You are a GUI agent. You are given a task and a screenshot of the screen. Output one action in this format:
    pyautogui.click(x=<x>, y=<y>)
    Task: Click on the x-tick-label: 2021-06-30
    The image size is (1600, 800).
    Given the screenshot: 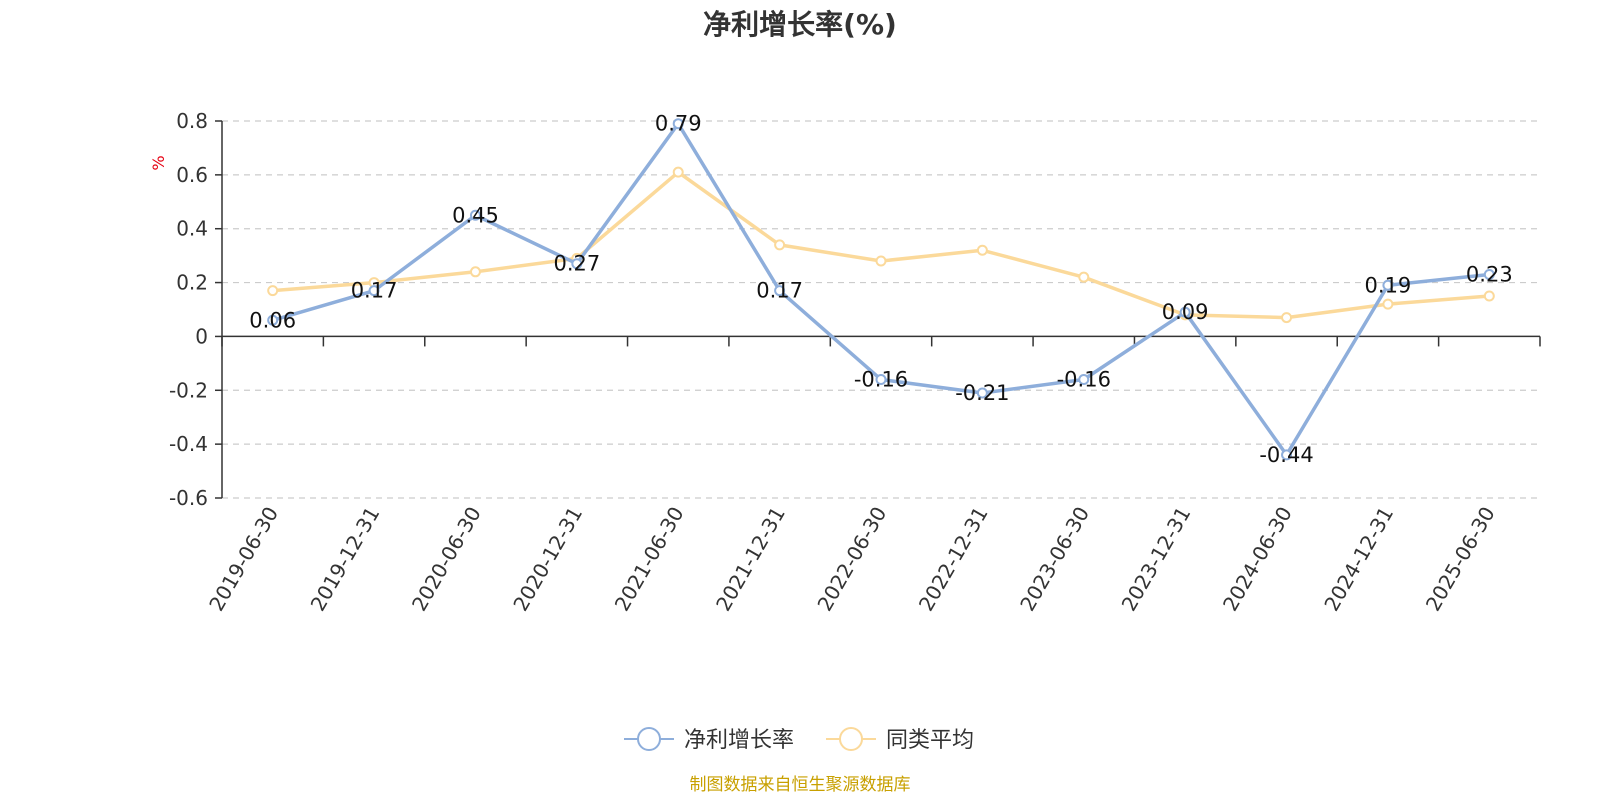 What is the action you would take?
    pyautogui.click(x=649, y=559)
    